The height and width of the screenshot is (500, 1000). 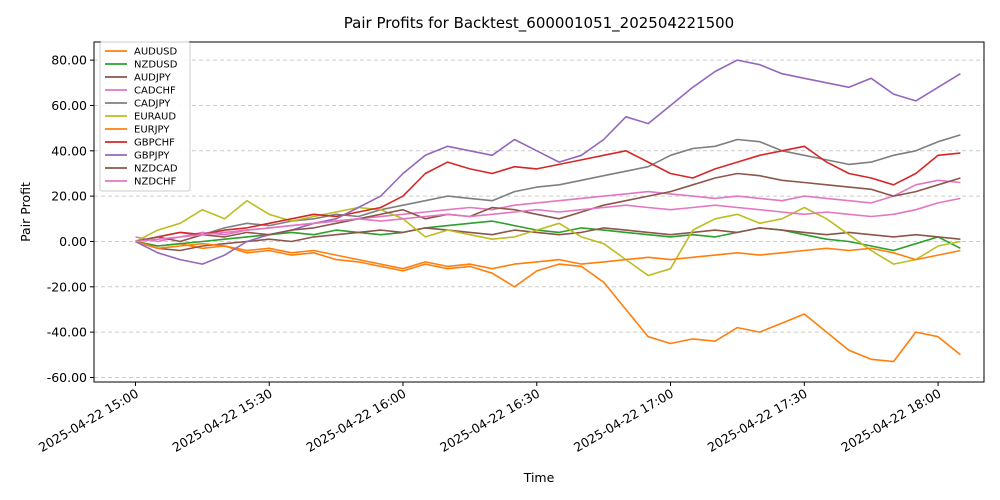 I want to click on y-tick-label: 20.00, so click(x=69, y=196).